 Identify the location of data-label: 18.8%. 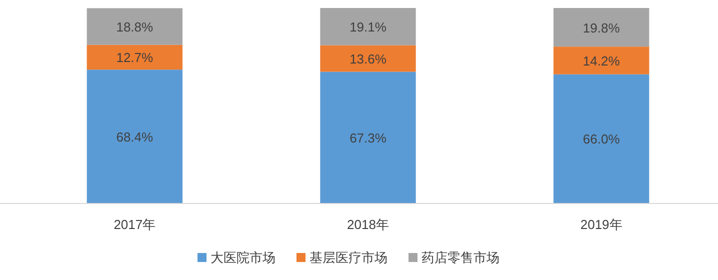
(135, 27).